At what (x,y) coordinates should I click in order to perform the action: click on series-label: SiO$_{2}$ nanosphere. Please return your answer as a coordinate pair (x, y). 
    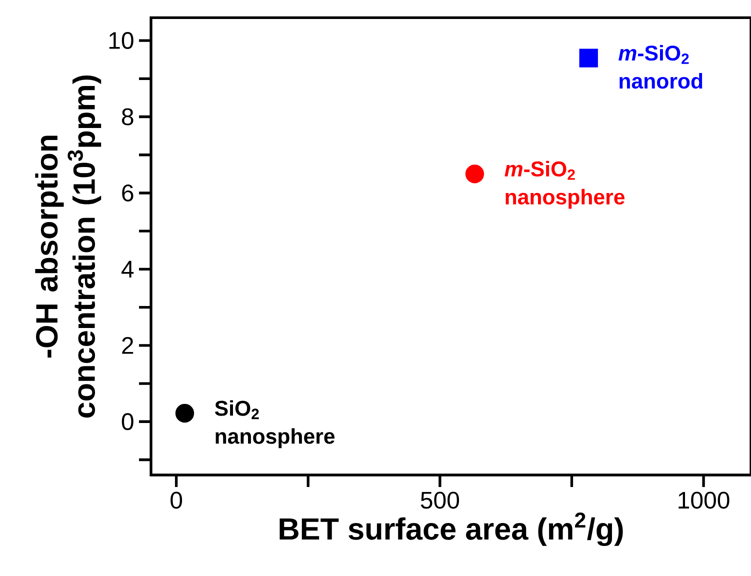
    Looking at the image, I should click on (274, 424).